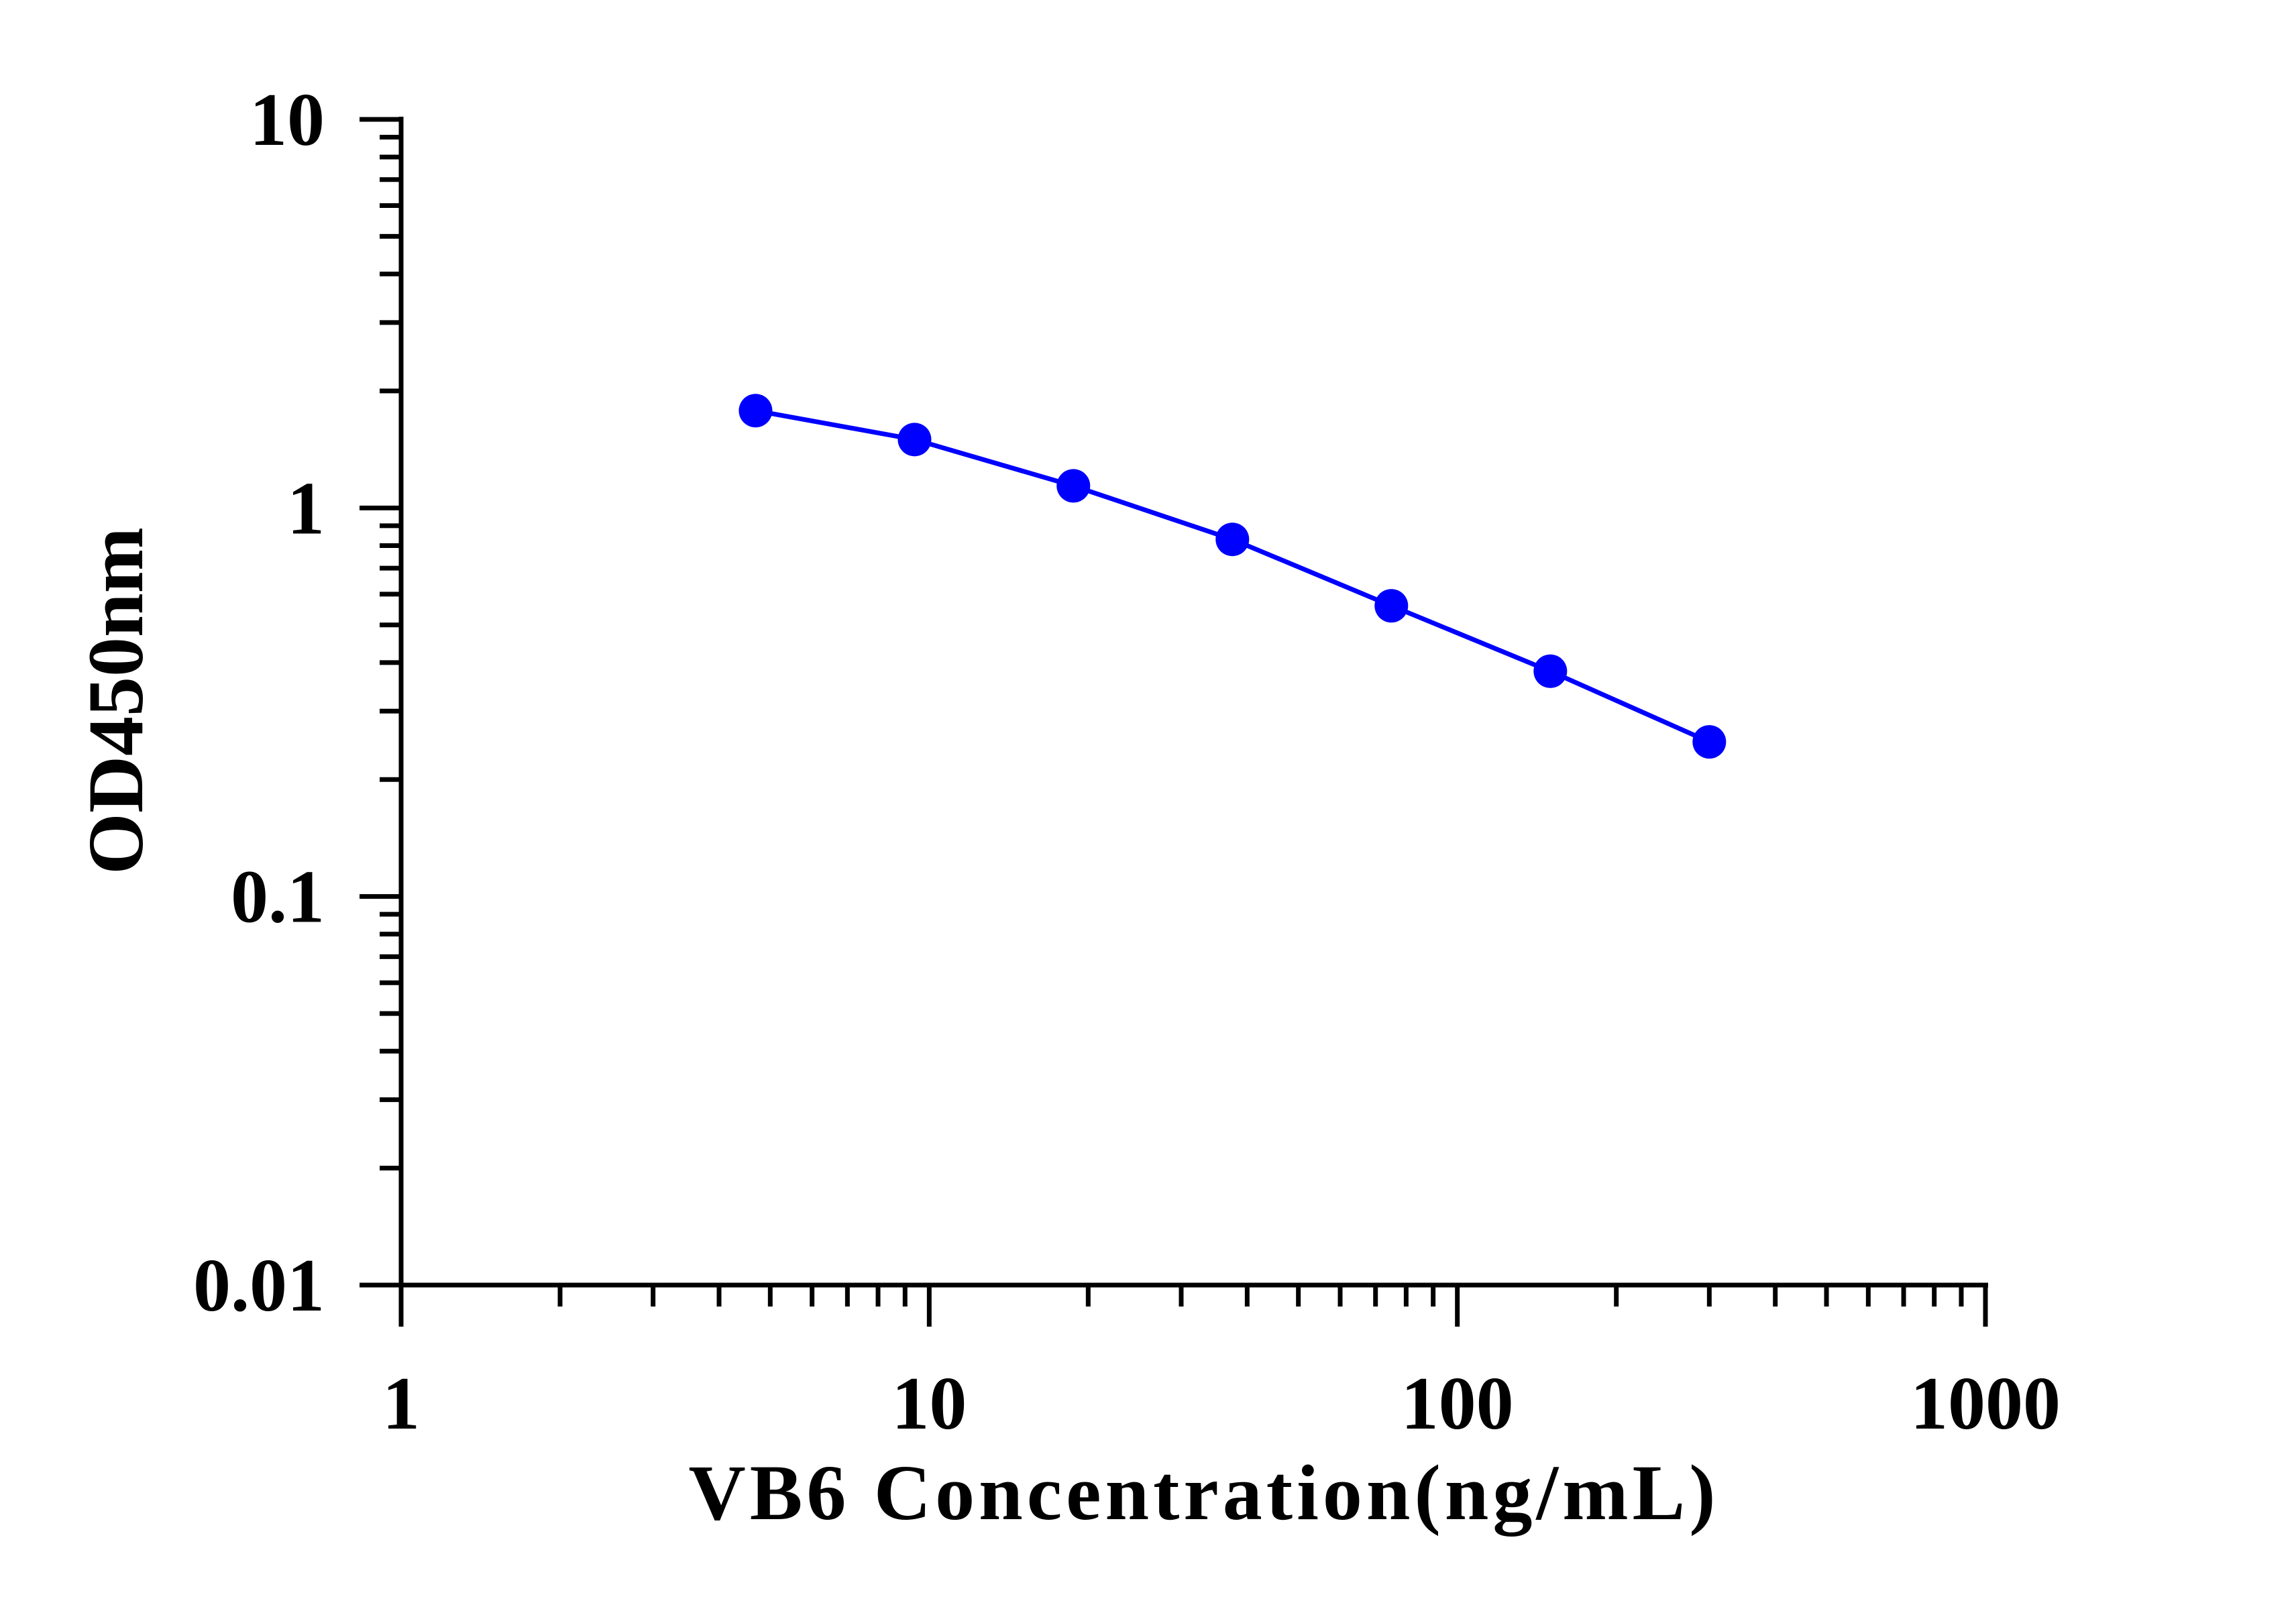 Image resolution: width=2296 pixels, height=1607 pixels. Describe the element at coordinates (259, 1285) in the screenshot. I see `y-tick-label: 0.01` at that location.